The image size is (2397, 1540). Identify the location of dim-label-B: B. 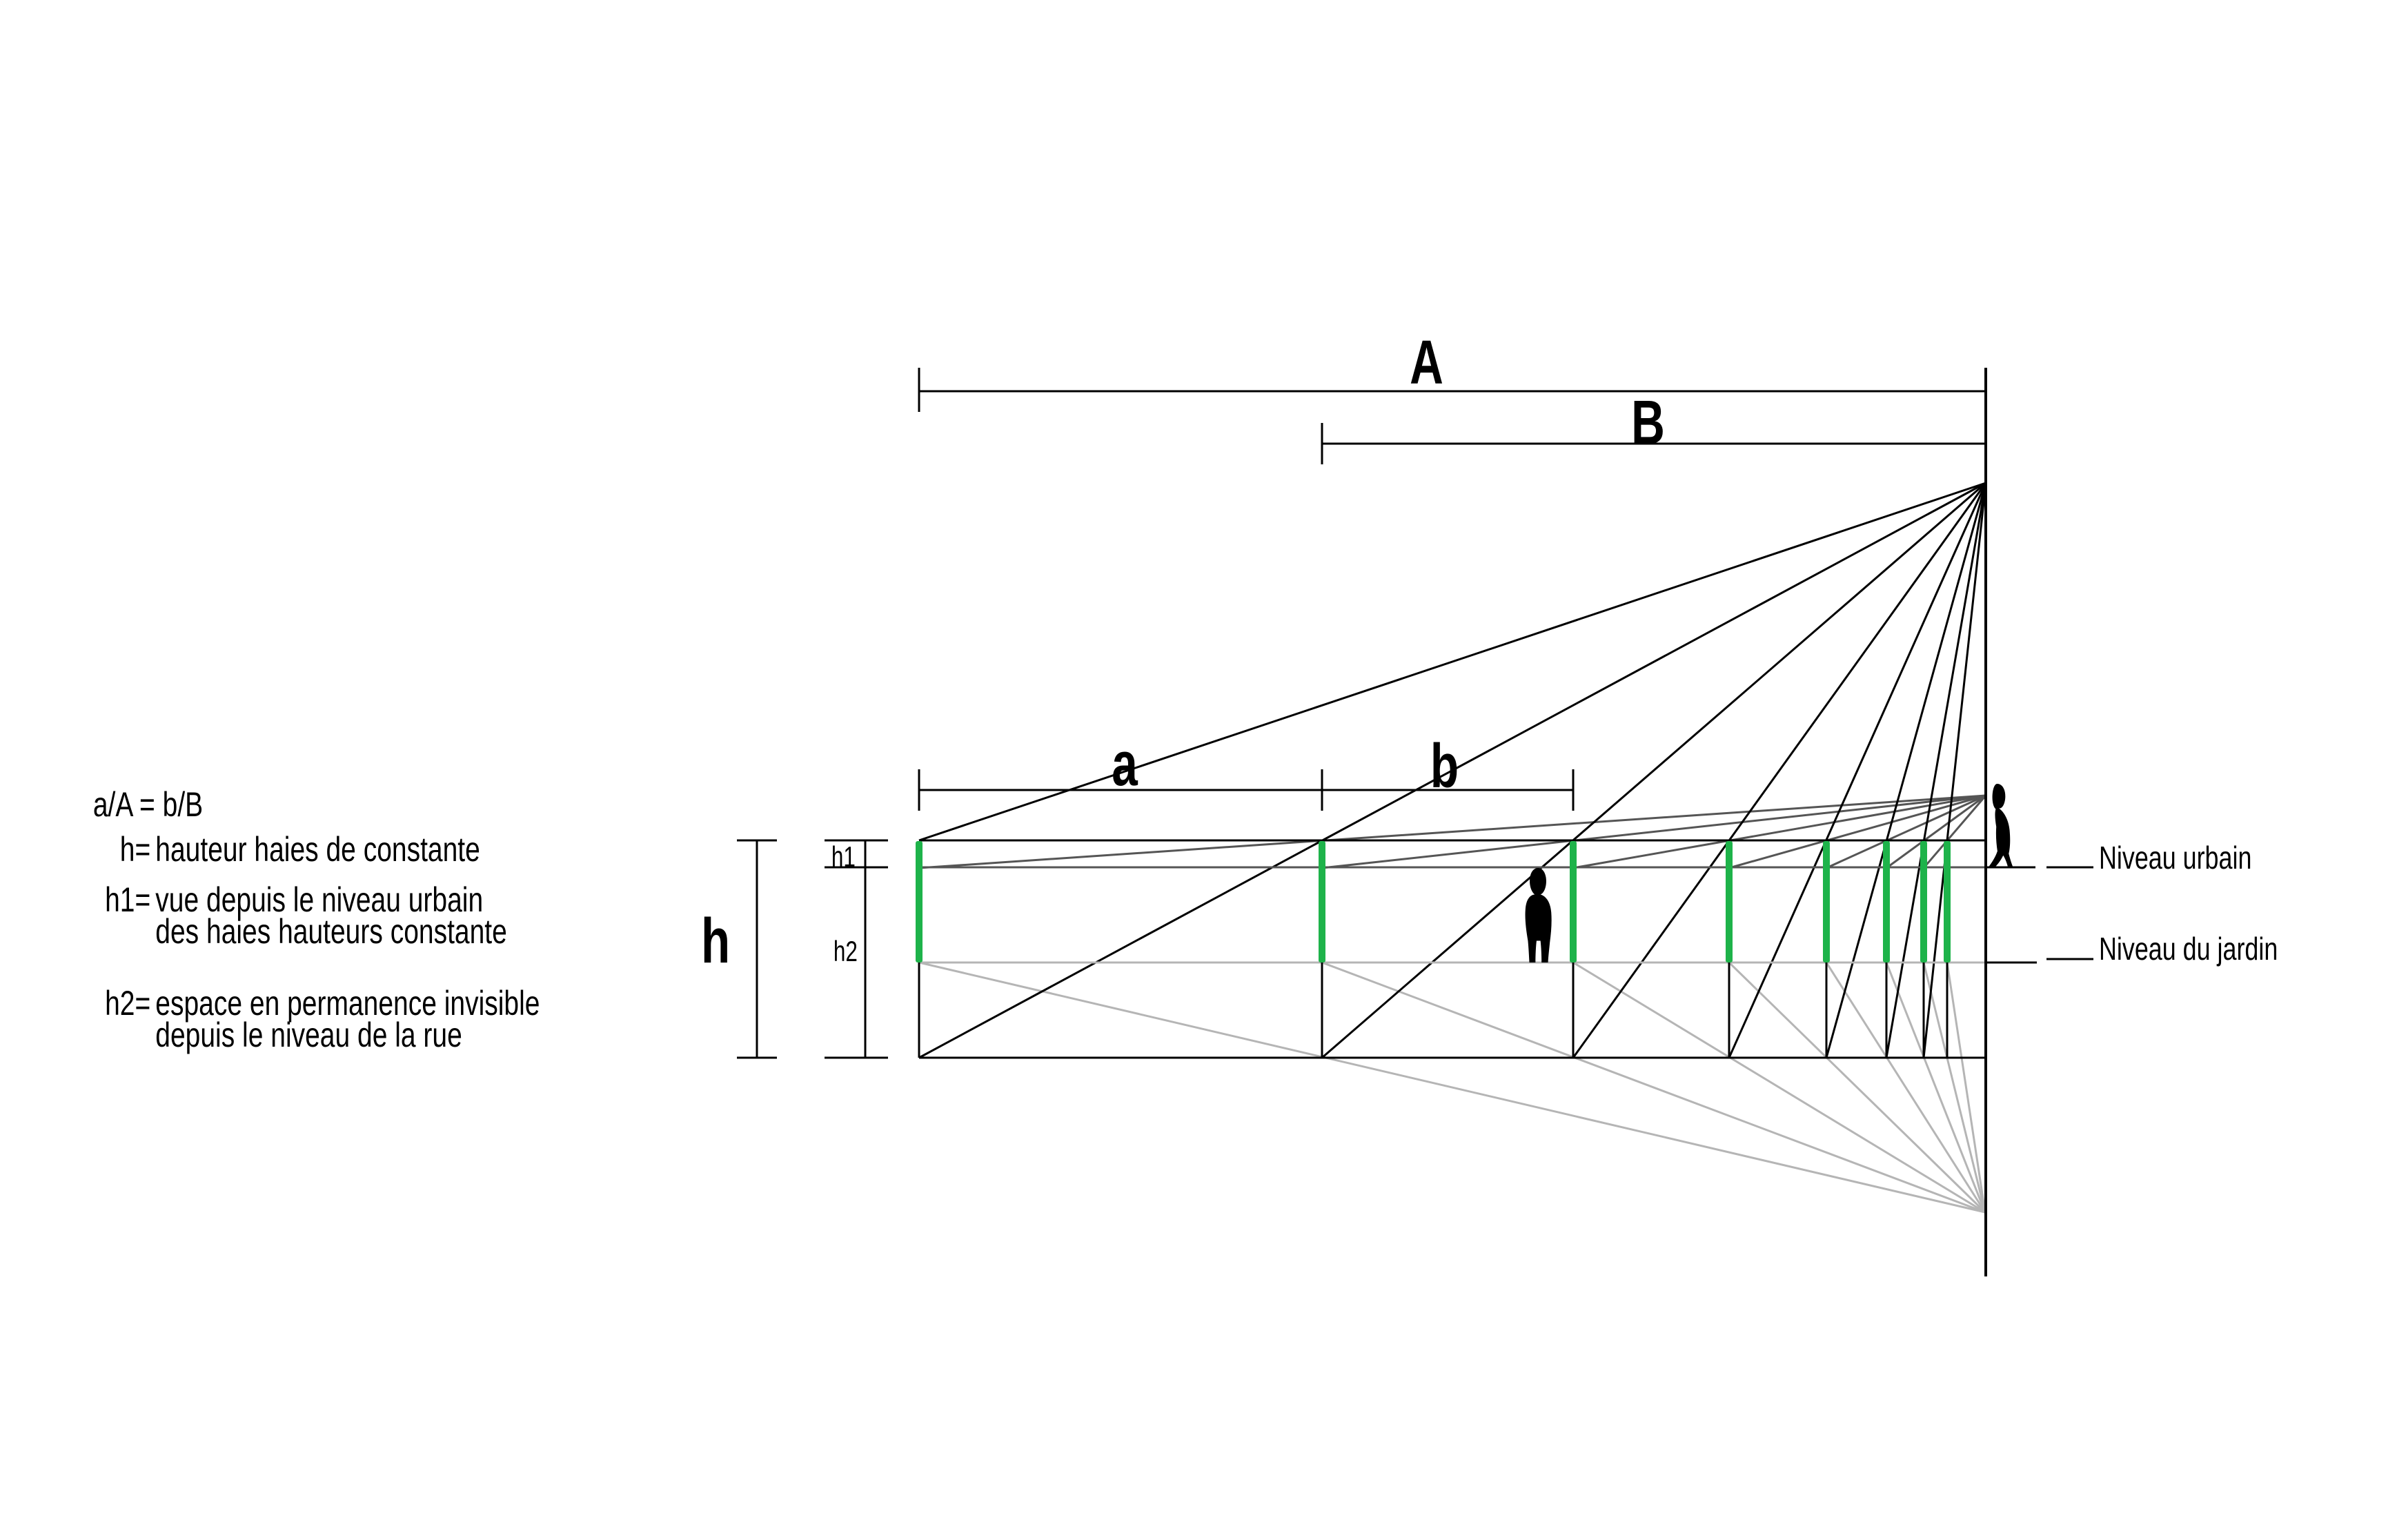
(1648, 423).